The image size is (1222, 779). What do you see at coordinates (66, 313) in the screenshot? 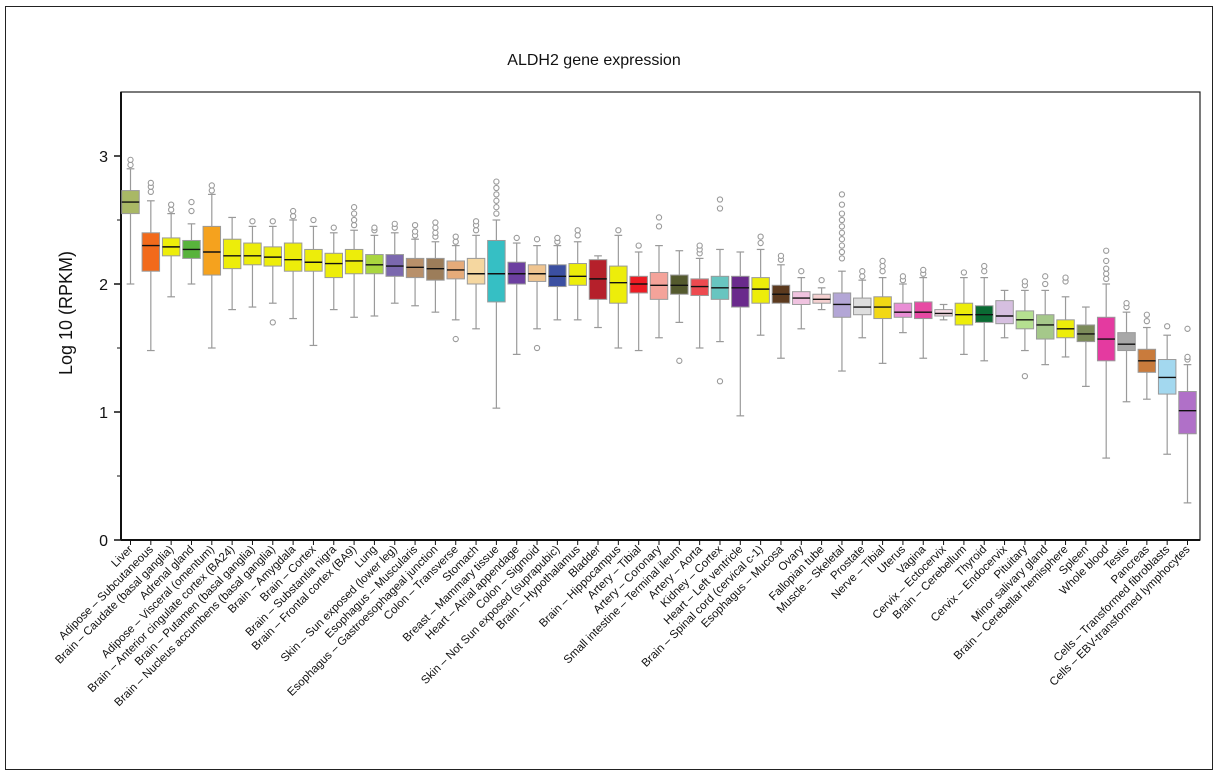
I see `y-axis-label: Log 10 (RPKM)` at bounding box center [66, 313].